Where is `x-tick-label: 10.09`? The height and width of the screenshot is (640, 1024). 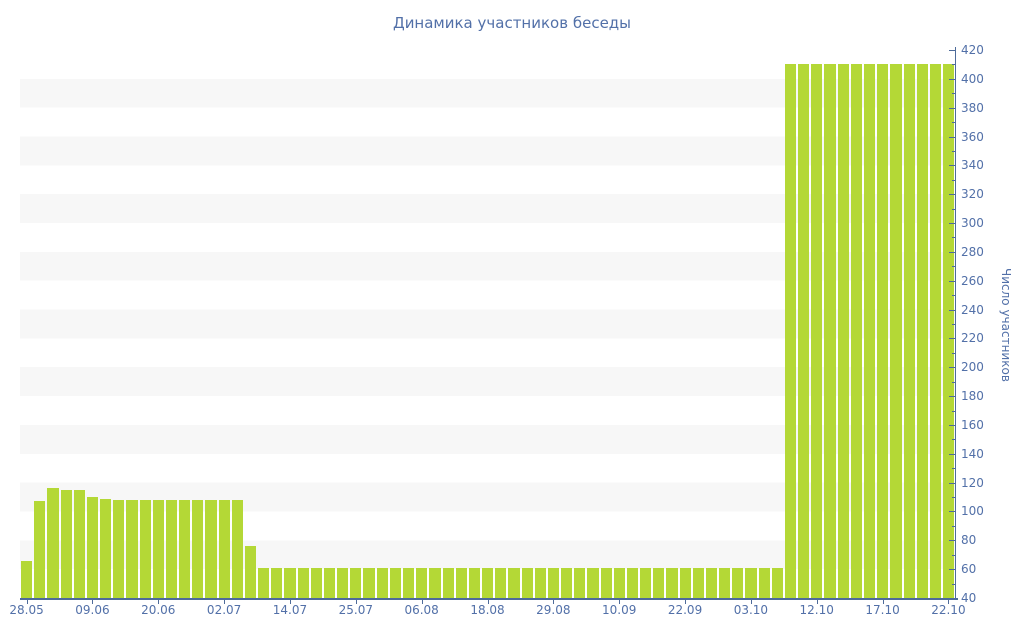 x-tick-label: 10.09 is located at coordinates (619, 610).